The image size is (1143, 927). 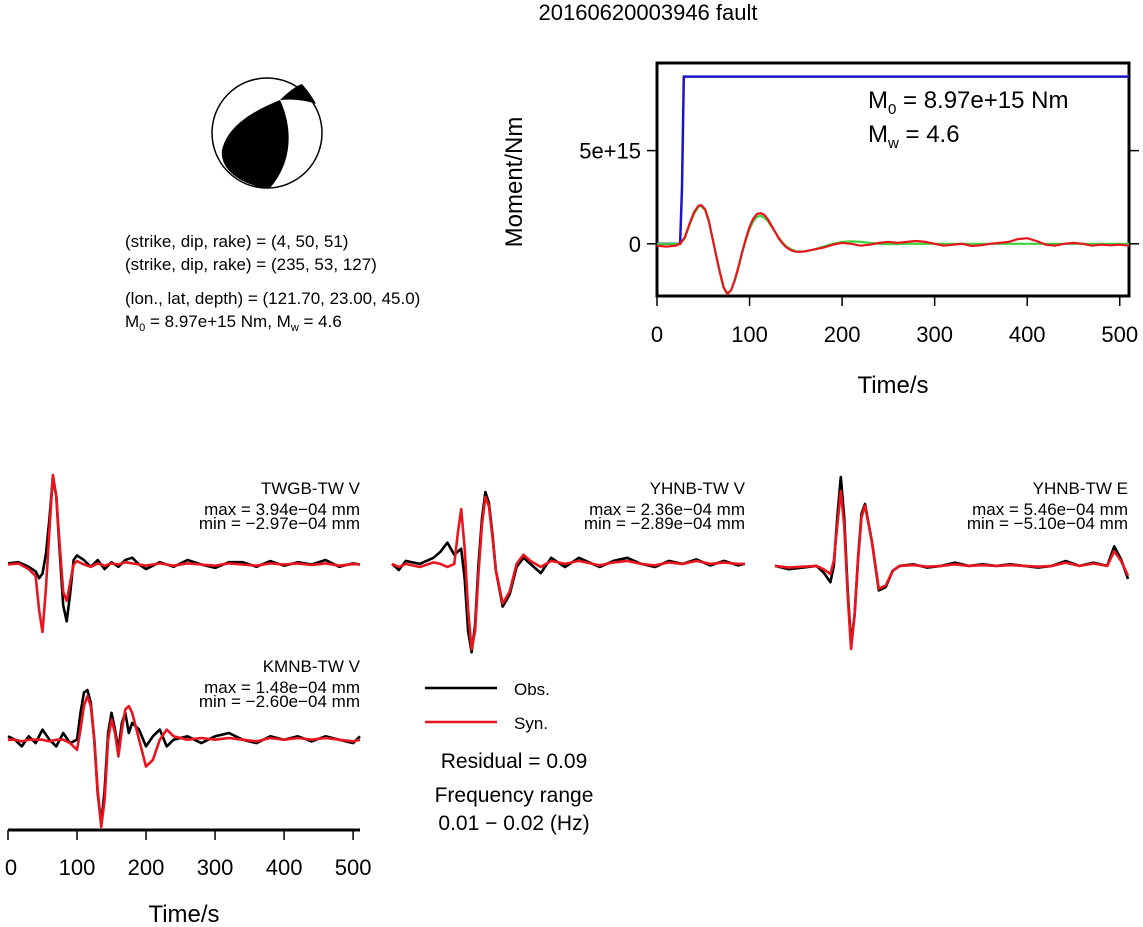 What do you see at coordinates (146, 867) in the screenshot?
I see `waveform-x-tick-label-2: 200` at bounding box center [146, 867].